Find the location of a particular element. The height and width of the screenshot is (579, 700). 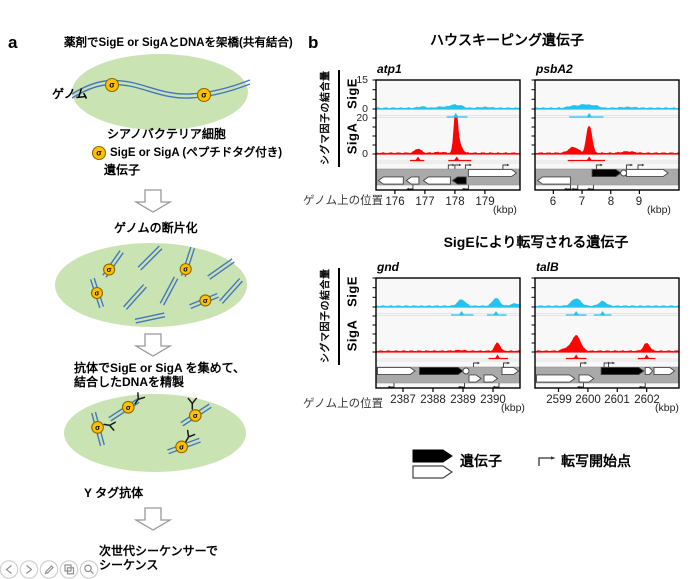

section2-title: SigEにより転写される遺伝子 is located at coordinates (536, 242).